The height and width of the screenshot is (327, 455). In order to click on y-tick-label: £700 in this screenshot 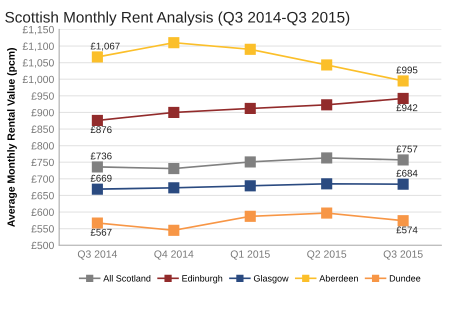, I will do `click(42, 179)`.